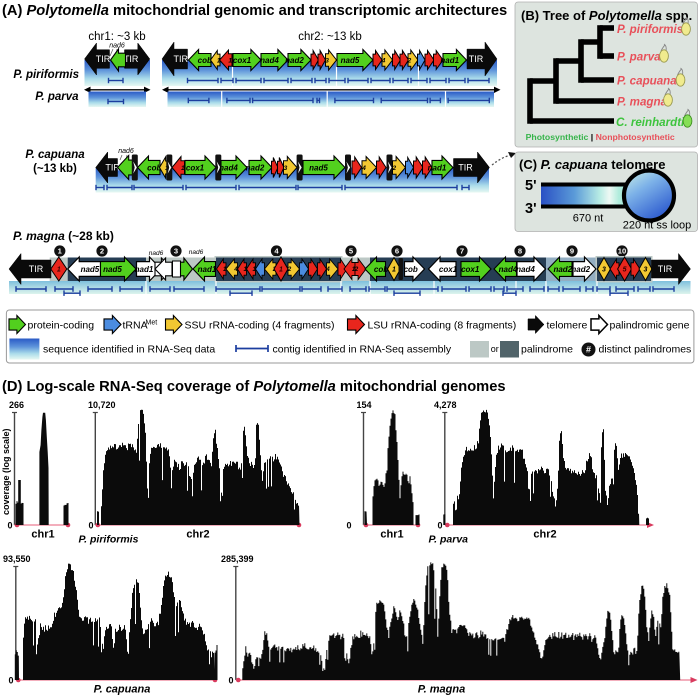 The height and width of the screenshot is (697, 700). Describe the element at coordinates (129, 349) in the screenshot. I see `svg-text:sequence identified in RNA-Seq: sequence identified in RNA-Seq data` at that location.